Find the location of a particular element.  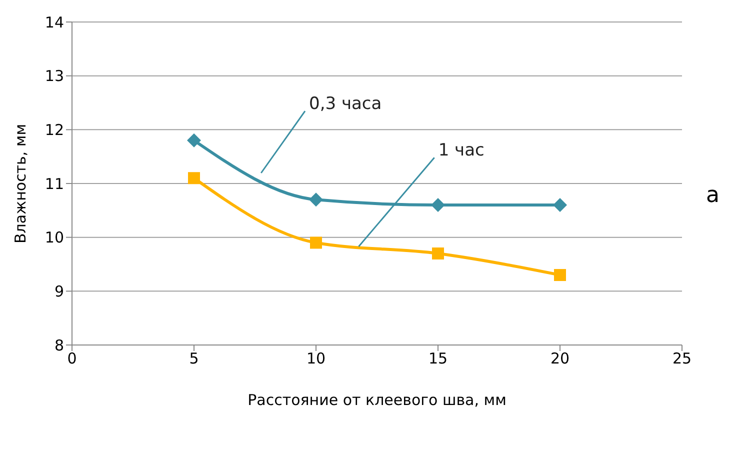

y-tick-label: 14 is located at coordinates (54, 22).